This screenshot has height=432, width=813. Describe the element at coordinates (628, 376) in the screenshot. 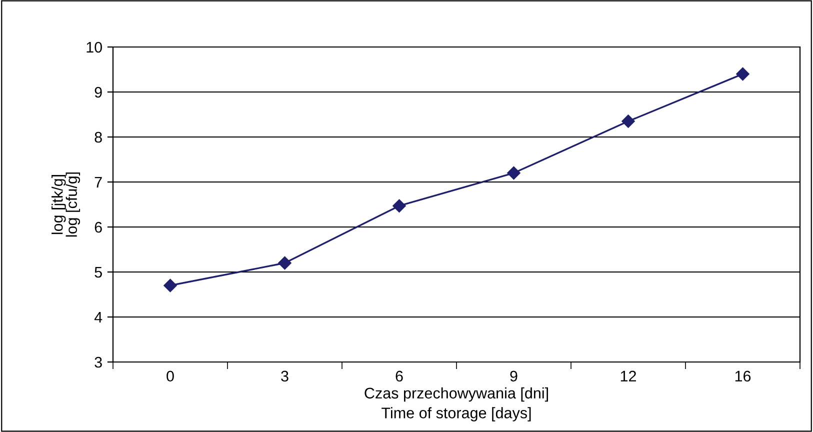

I see `x-tick-label: 12` at that location.